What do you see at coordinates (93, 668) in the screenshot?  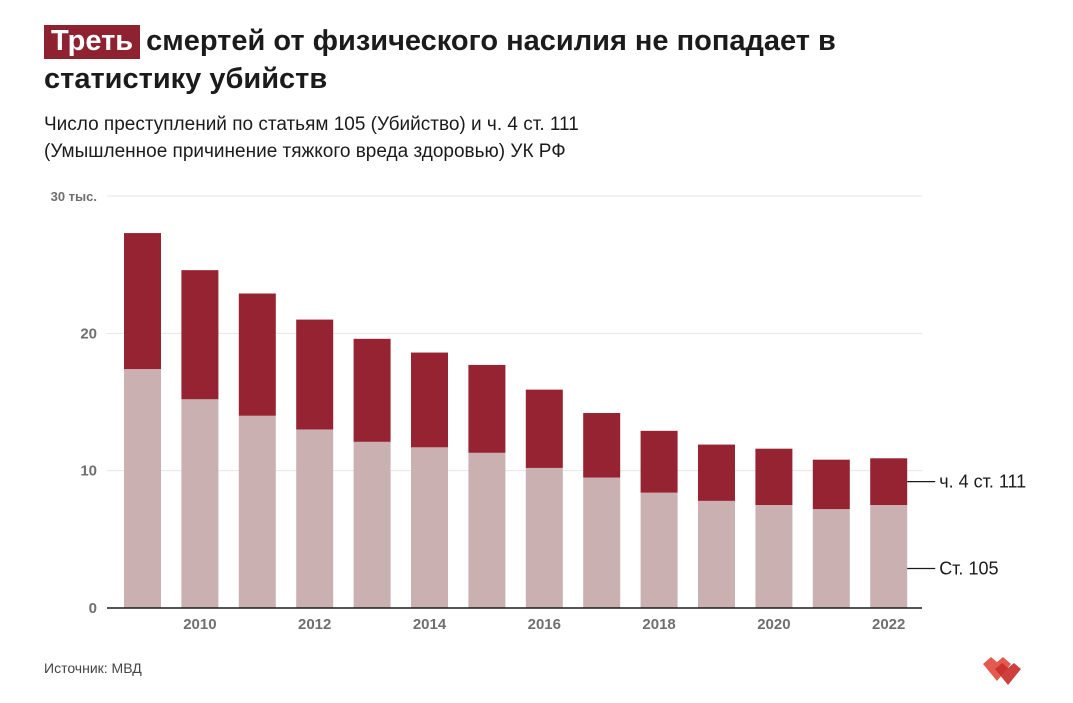 I see `source-note: Источник: МВД` at bounding box center [93, 668].